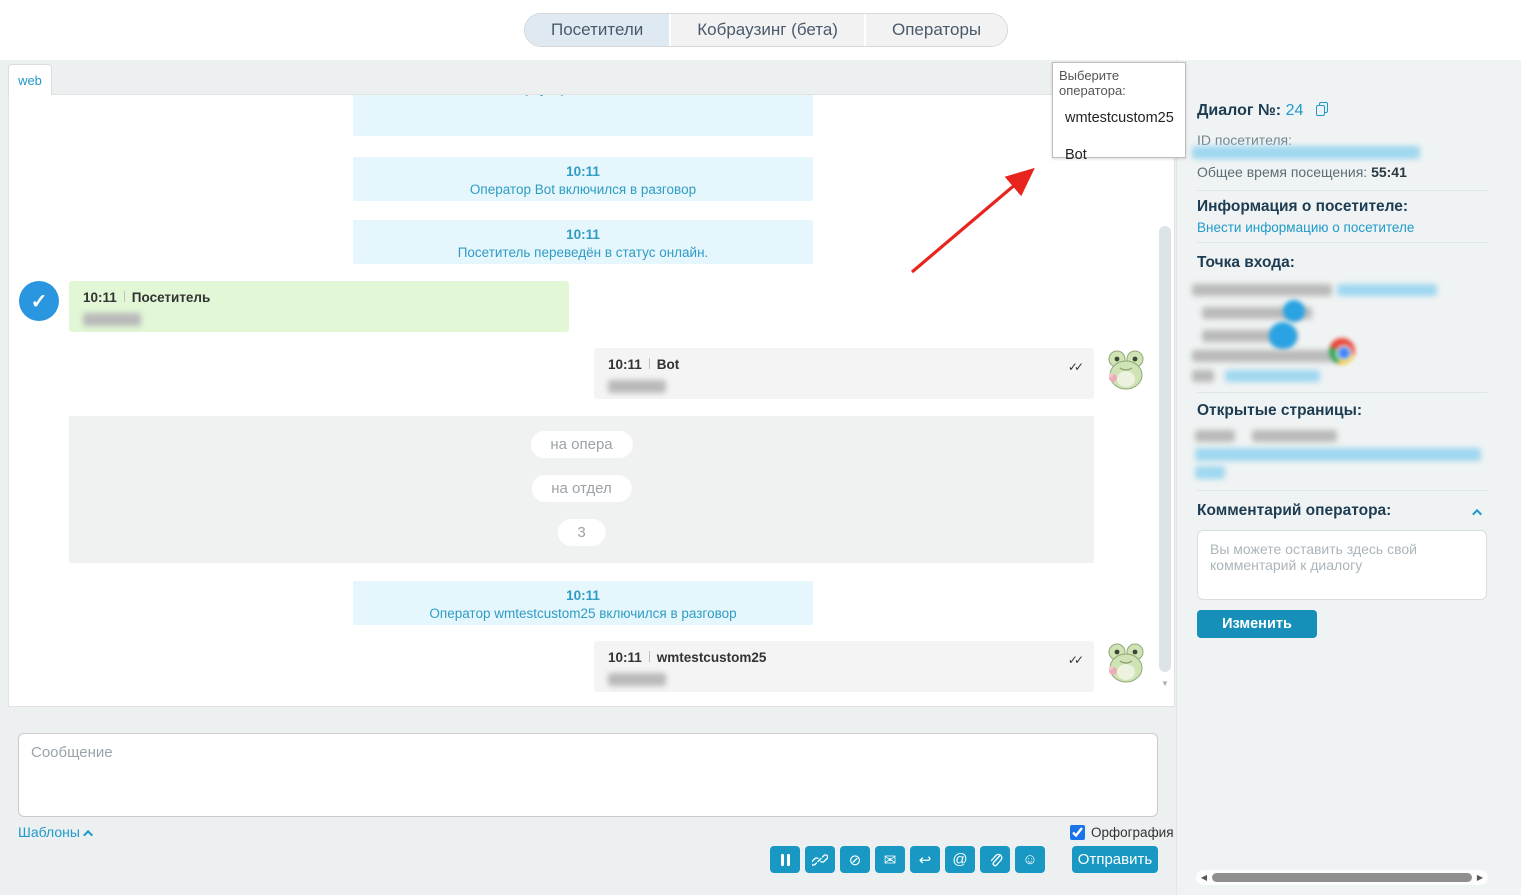 The height and width of the screenshot is (895, 1521). Describe the element at coordinates (1239, 110) in the screenshot. I see `dialog-number-label: Диалог №:` at that location.